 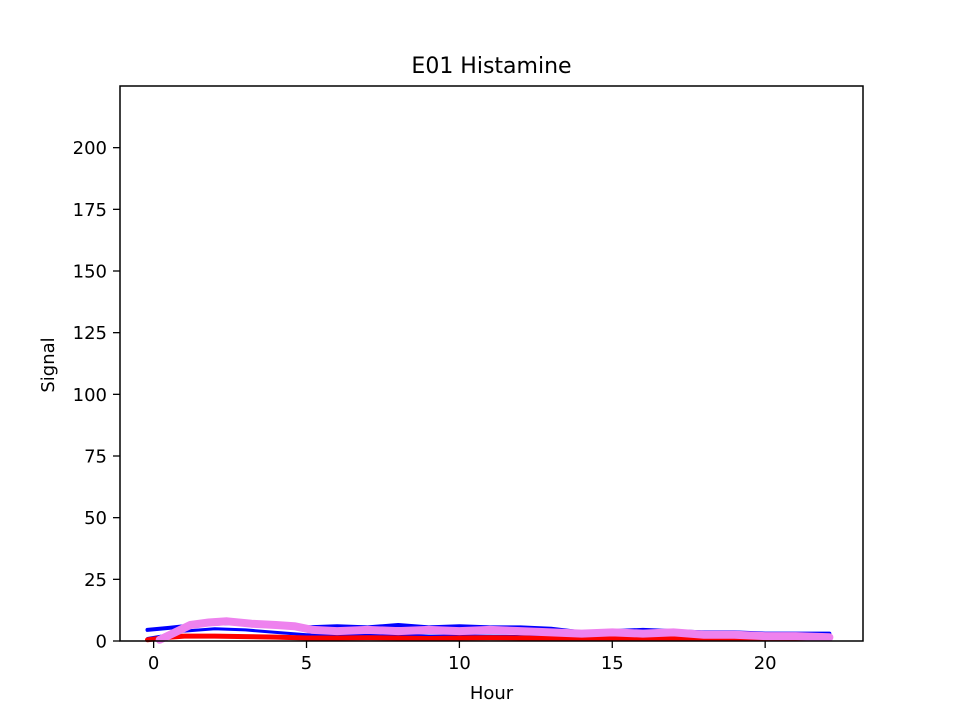 I want to click on y-tick-label: 150, so click(x=90, y=272).